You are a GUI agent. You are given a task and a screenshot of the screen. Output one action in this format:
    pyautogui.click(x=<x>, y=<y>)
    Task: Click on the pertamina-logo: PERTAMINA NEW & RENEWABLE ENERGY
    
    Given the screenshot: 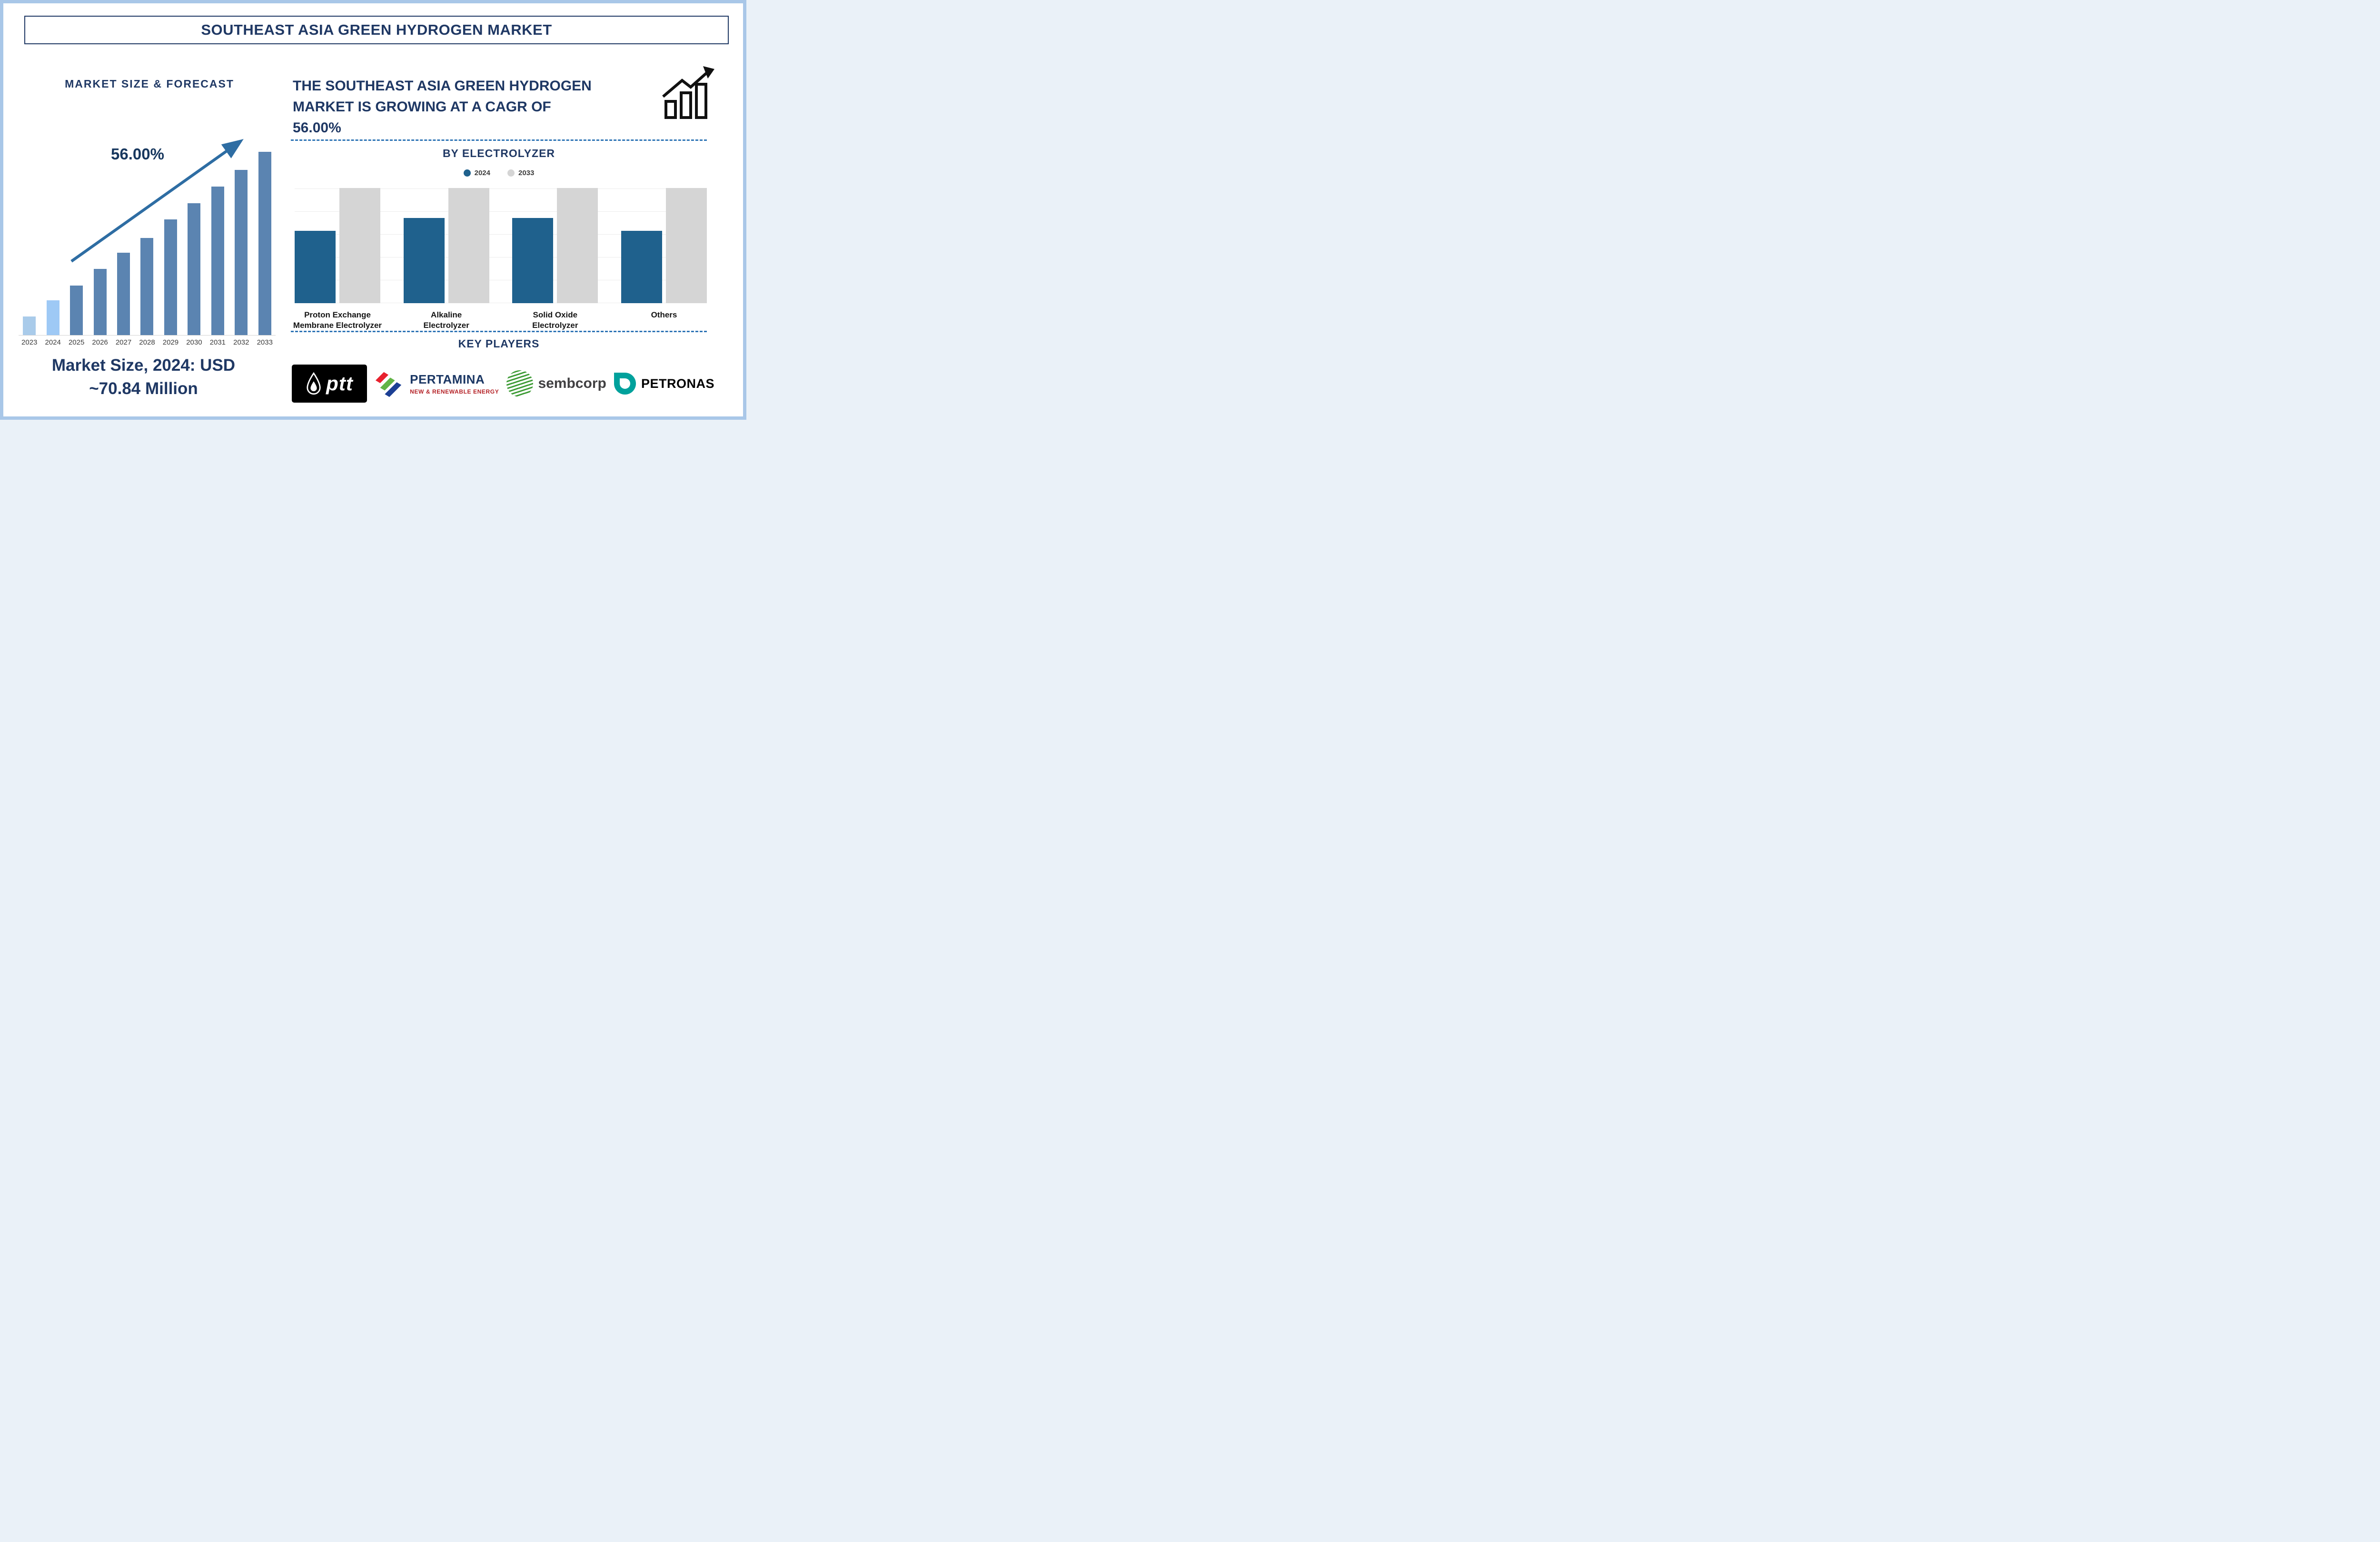 What is the action you would take?
    pyautogui.click(x=437, y=383)
    